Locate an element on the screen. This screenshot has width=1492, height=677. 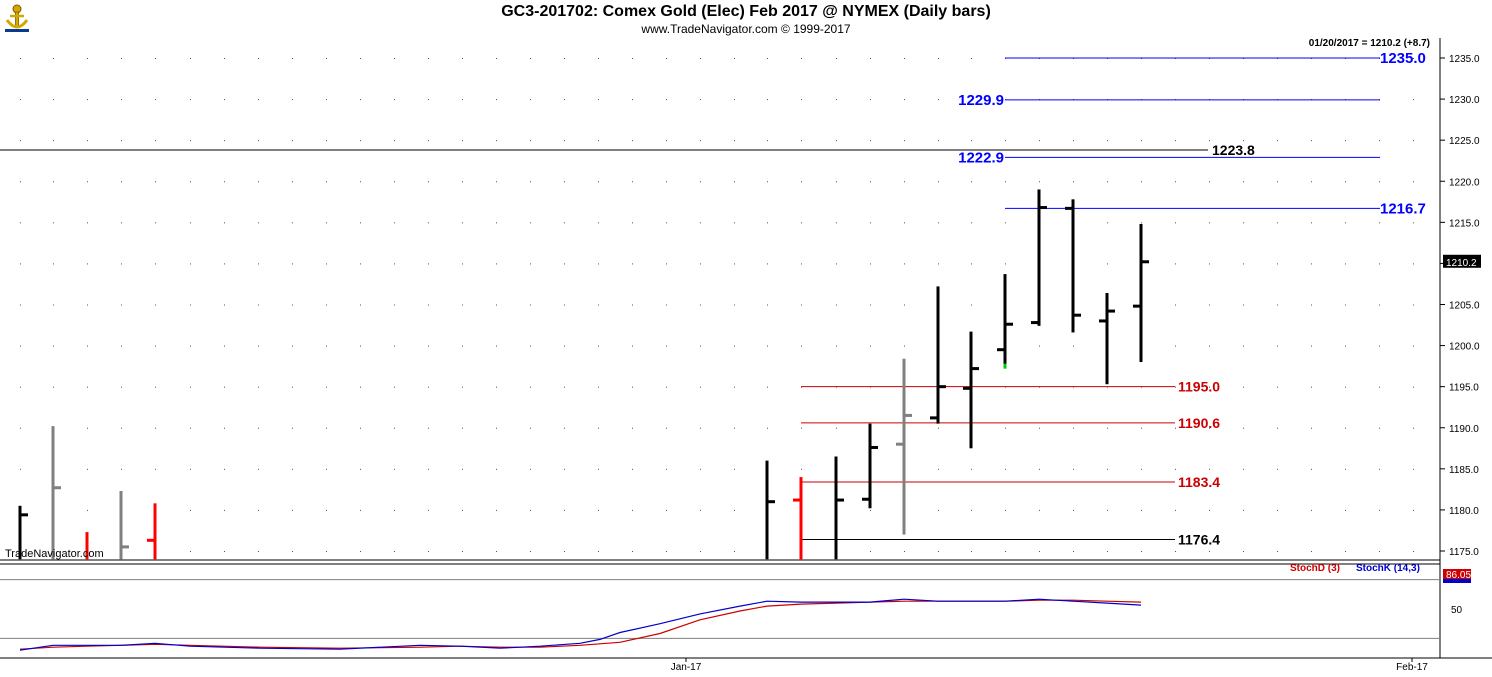
stochastic-panel is located at coordinates (720, 615).